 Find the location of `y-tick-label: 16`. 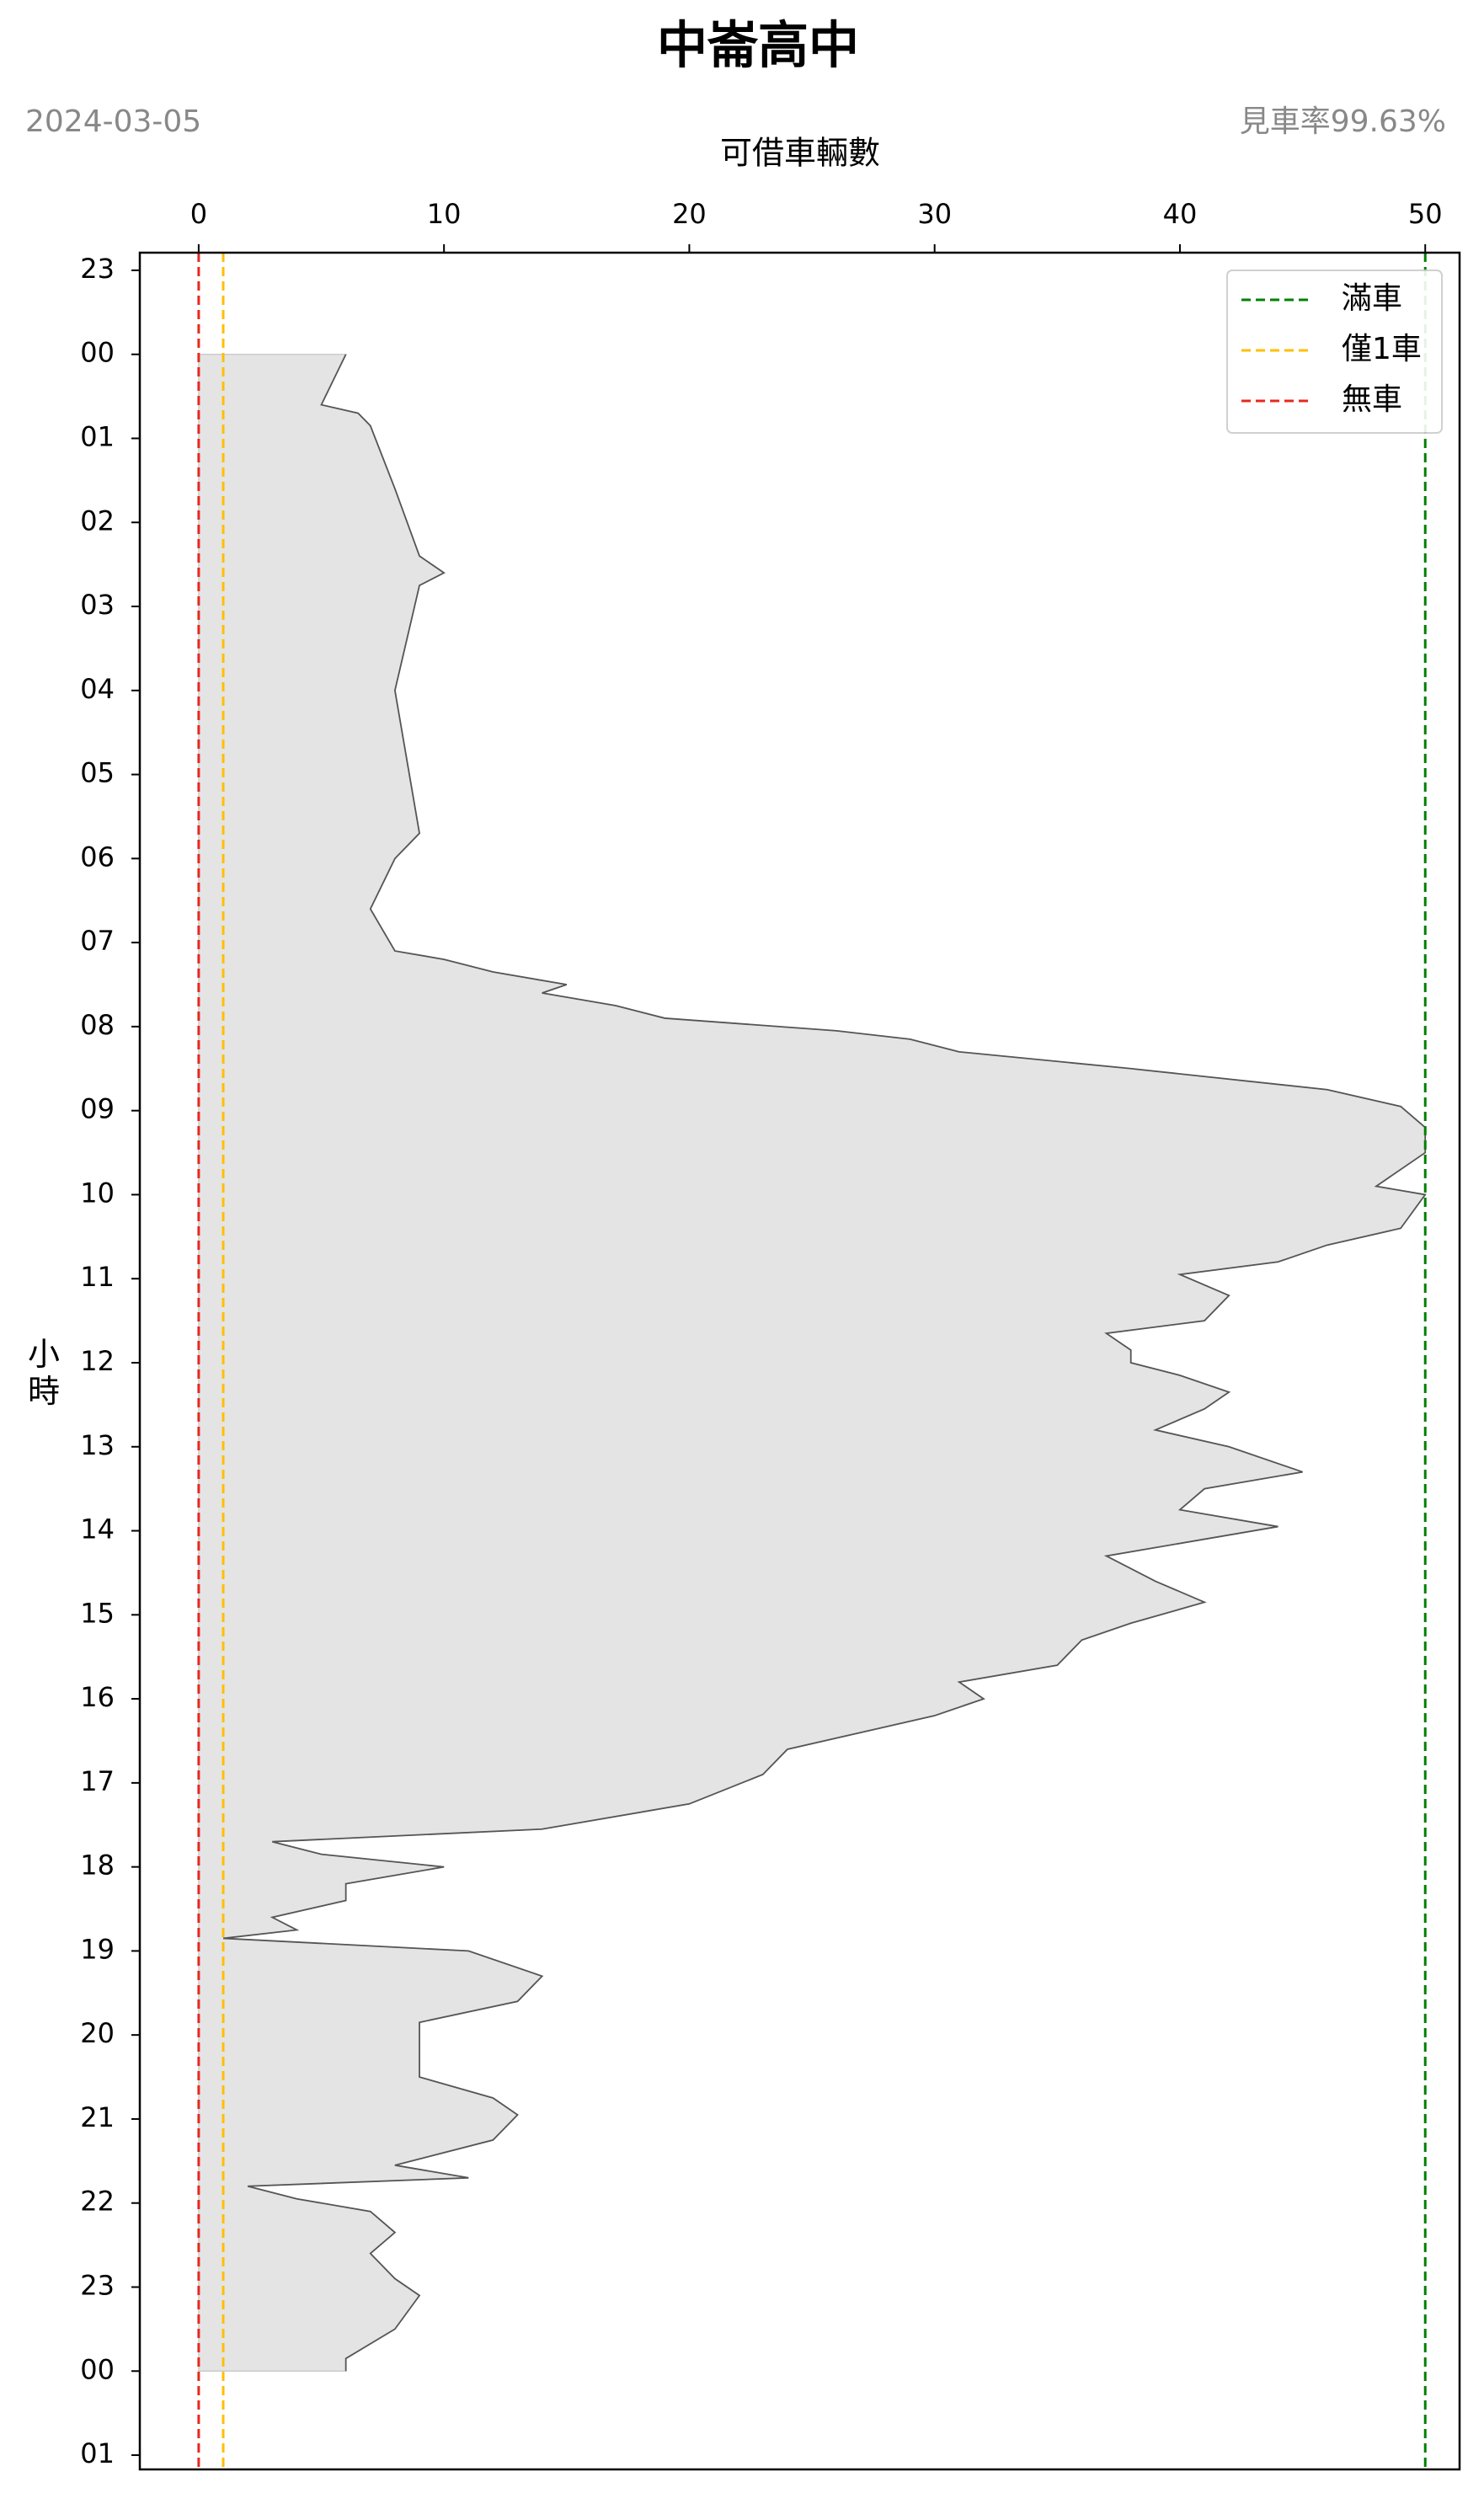

y-tick-label: 16 is located at coordinates (98, 1697).